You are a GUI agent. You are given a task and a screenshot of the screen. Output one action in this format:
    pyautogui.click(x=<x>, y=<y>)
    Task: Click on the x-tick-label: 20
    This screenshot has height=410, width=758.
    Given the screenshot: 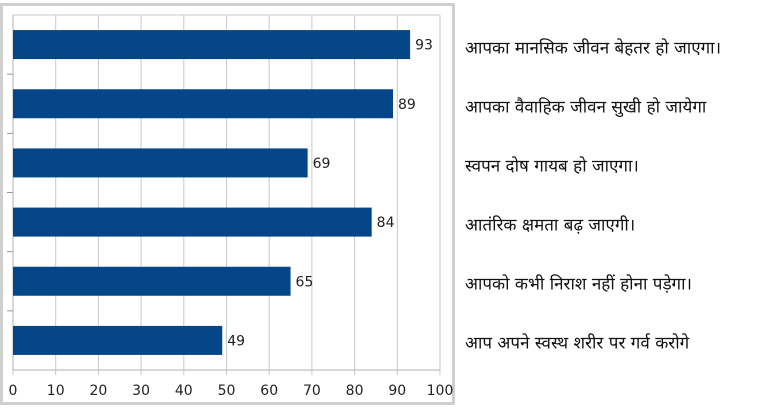 What is the action you would take?
    pyautogui.click(x=98, y=391)
    